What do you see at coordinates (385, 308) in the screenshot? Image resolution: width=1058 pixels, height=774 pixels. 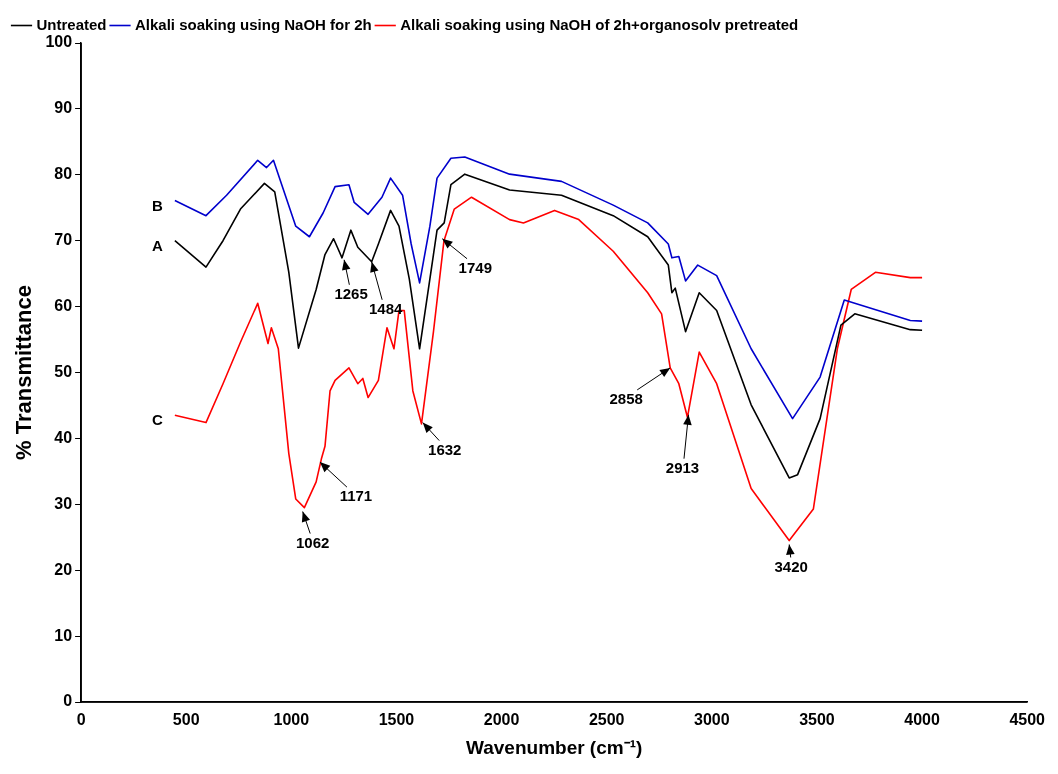 I see `annotation: 1484` at bounding box center [385, 308].